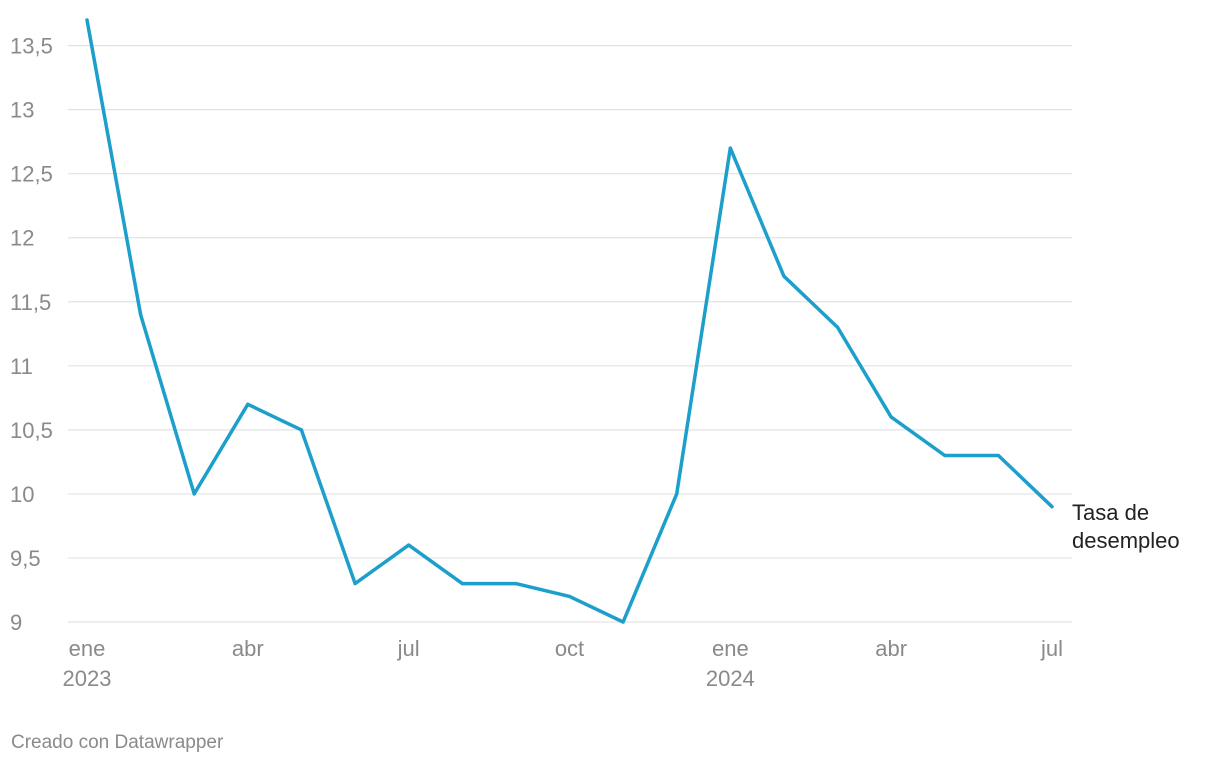 The width and height of the screenshot is (1220, 768). What do you see at coordinates (31, 430) in the screenshot?
I see `y-tick-label: 10,5` at bounding box center [31, 430].